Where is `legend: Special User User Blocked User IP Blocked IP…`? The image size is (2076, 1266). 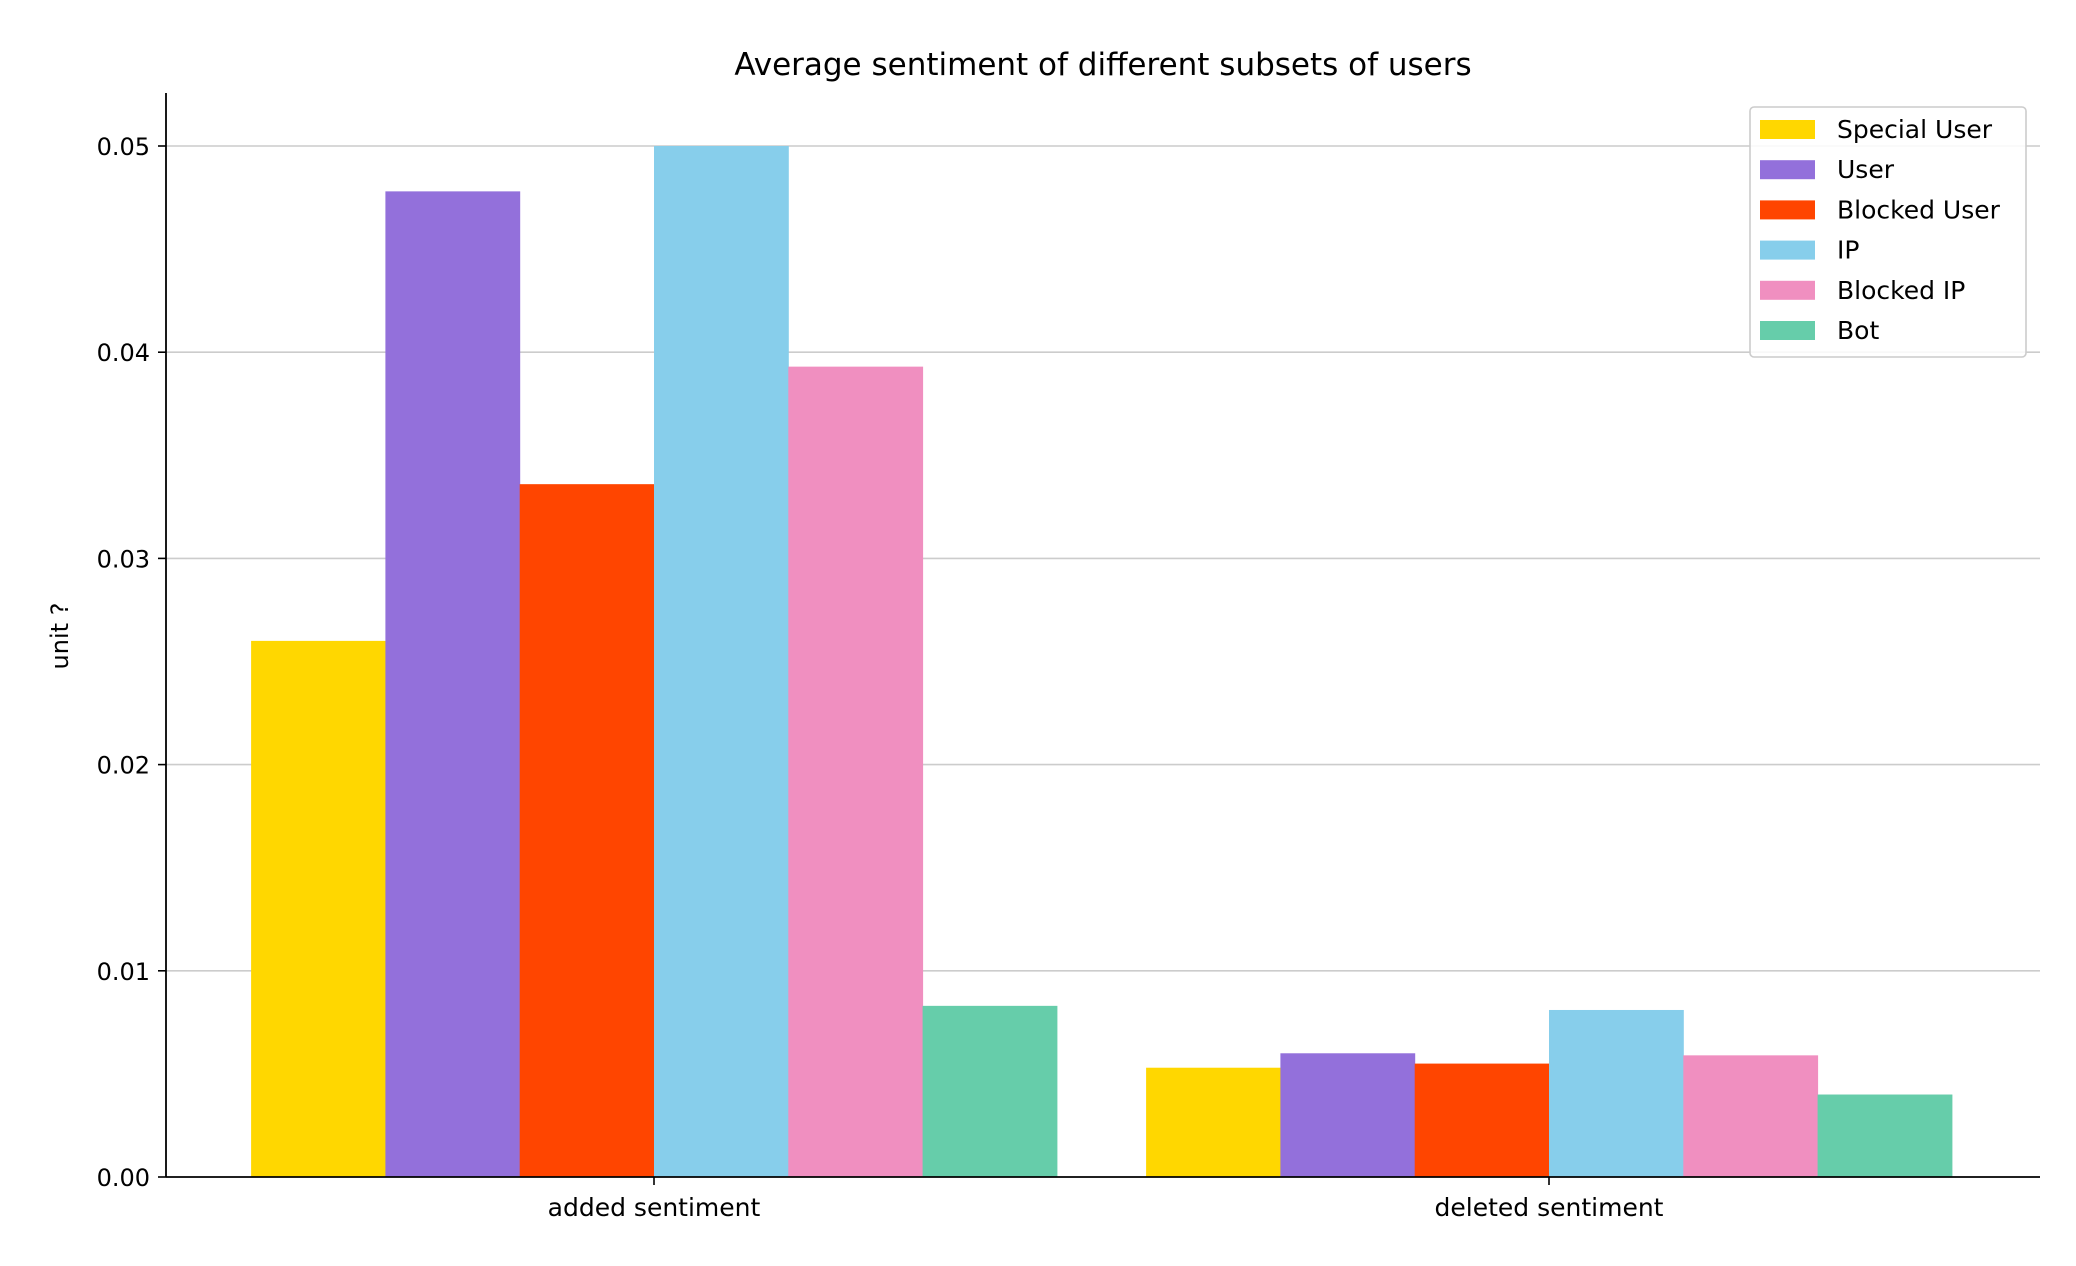 legend: Special User User Blocked User IP Blocked IP… is located at coordinates (1888, 232).